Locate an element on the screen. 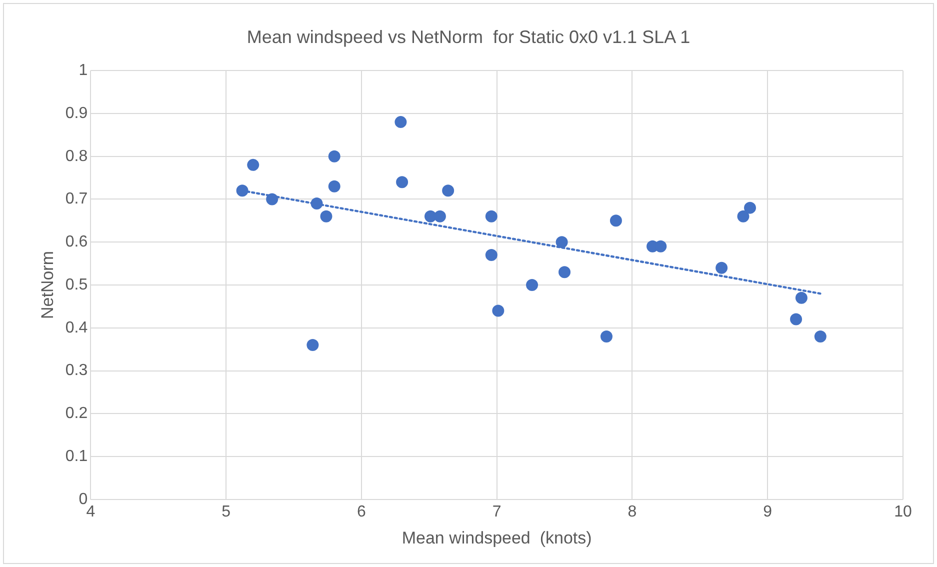 The image size is (937, 567). y-tick-label: 1 is located at coordinates (83, 71).